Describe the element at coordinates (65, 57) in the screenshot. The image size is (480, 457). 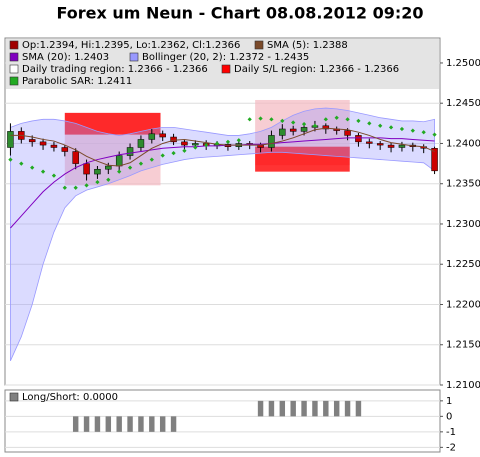
I see `legend-label: SMA (20): 1.2403` at that location.